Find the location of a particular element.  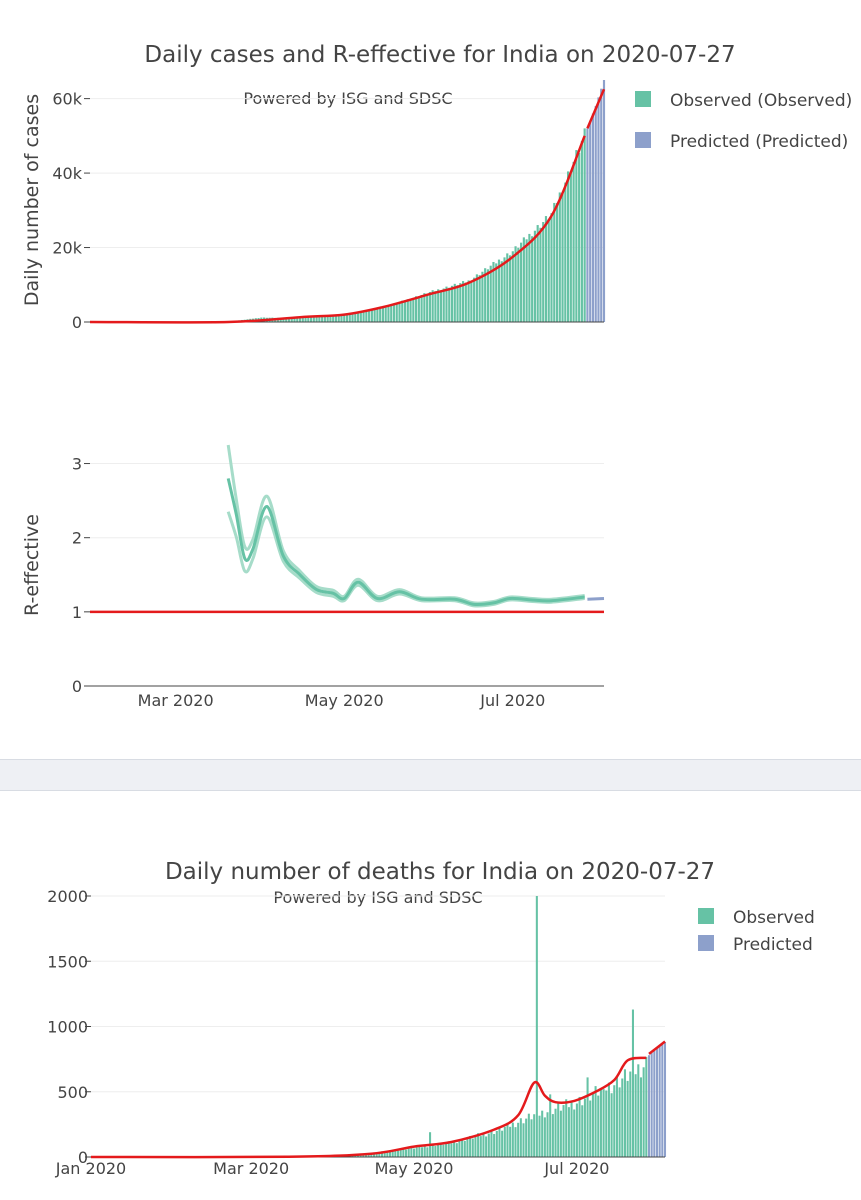

deaths-x-tick-label: Mar 2020 is located at coordinates (251, 1168).